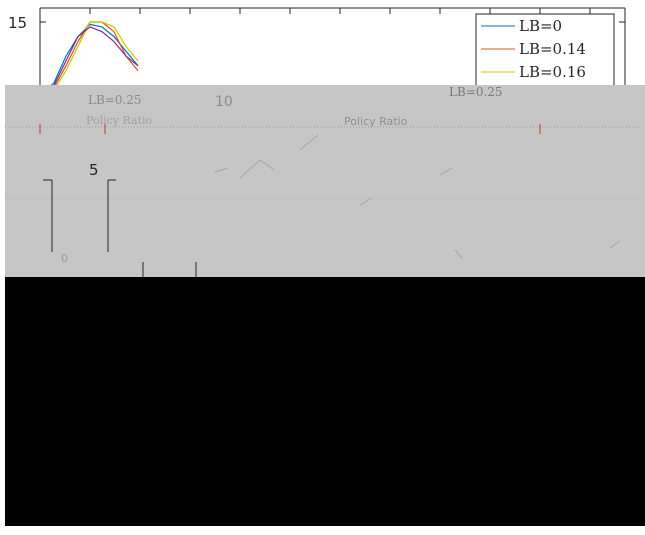 This screenshot has width=645, height=535. What do you see at coordinates (115, 100) in the screenshot?
I see `panel-lb-label: LB=0.25` at bounding box center [115, 100].